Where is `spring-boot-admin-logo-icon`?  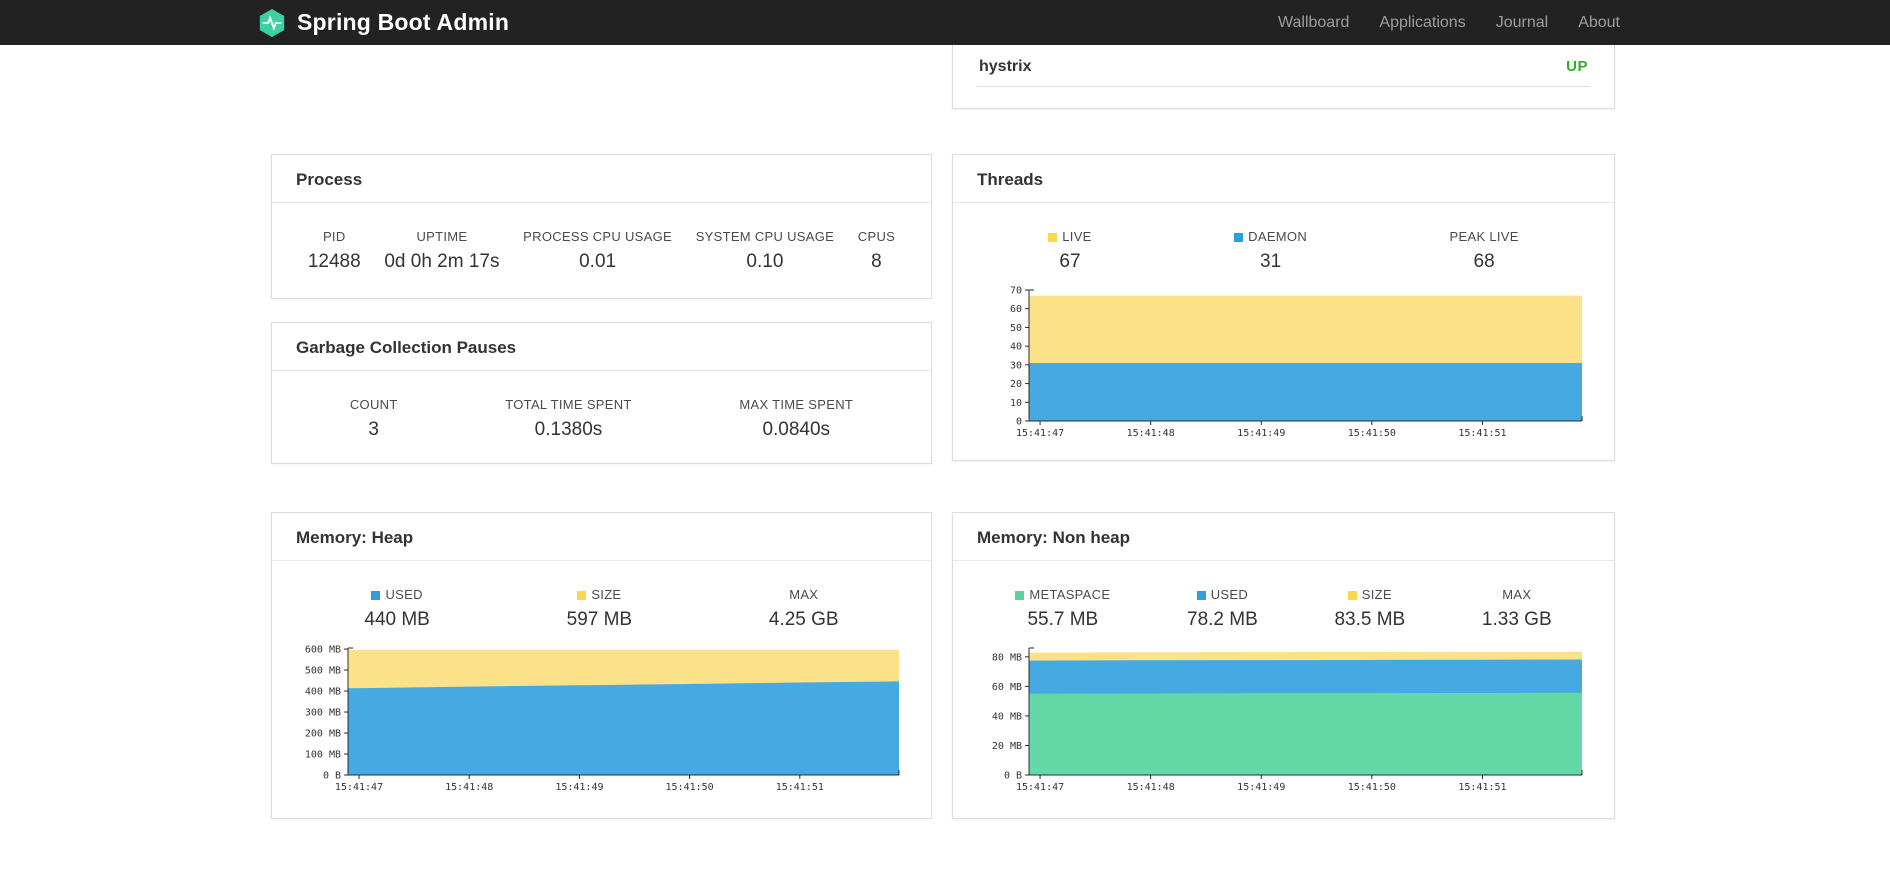 spring-boot-admin-logo-icon is located at coordinates (272, 22).